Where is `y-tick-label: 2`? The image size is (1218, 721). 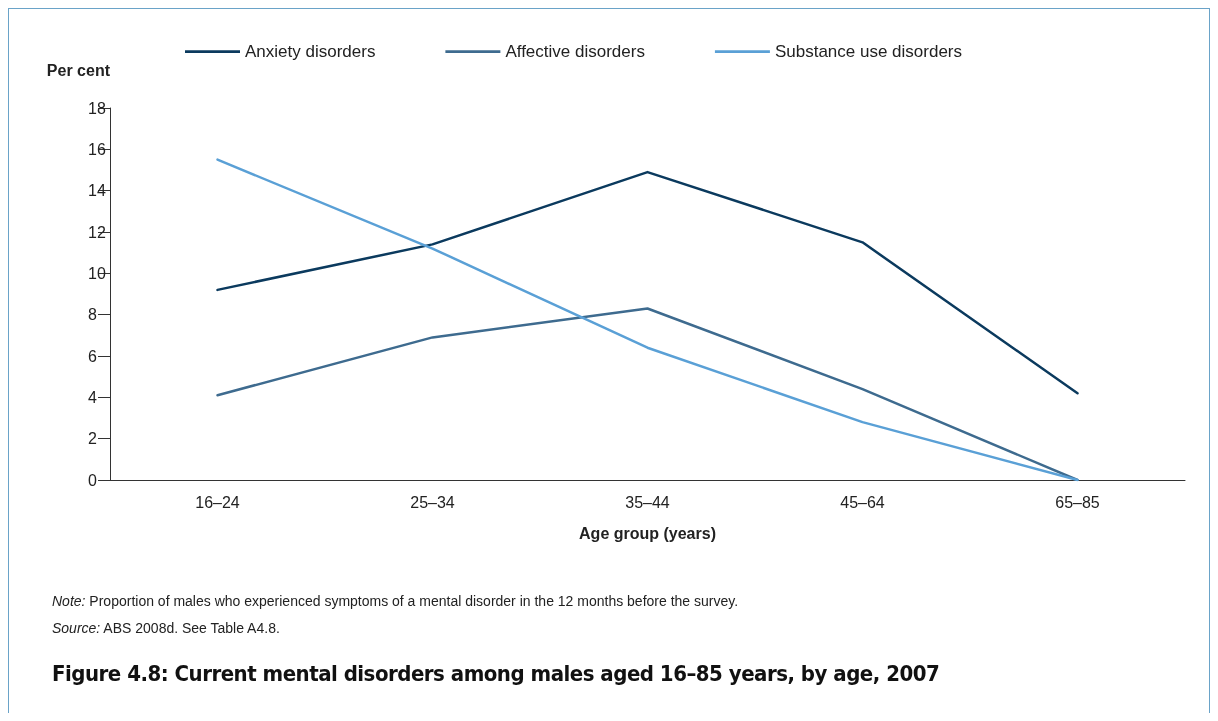
y-tick-label: 2 is located at coordinates (92, 439).